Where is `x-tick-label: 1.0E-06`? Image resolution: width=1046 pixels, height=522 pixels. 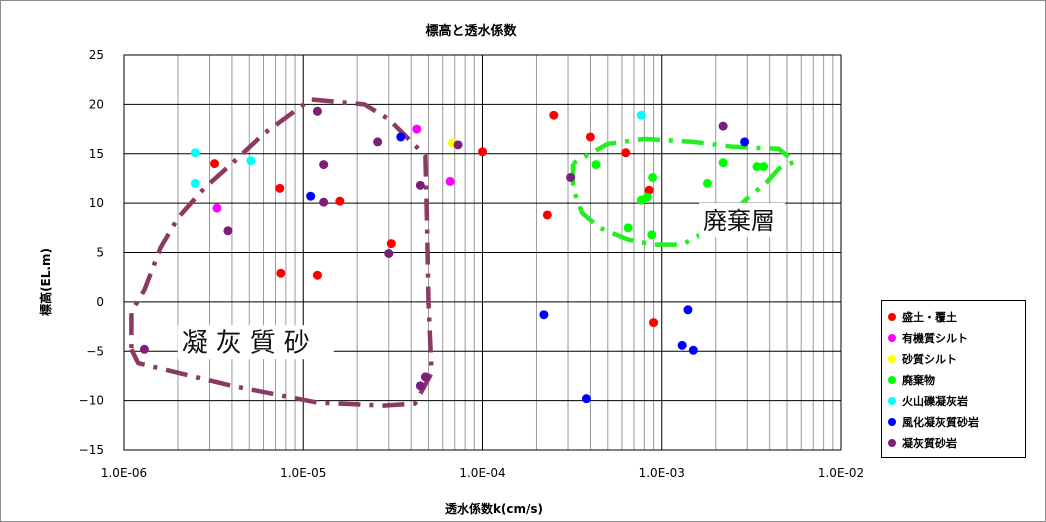
x-tick-label: 1.0E-06 is located at coordinates (124, 473).